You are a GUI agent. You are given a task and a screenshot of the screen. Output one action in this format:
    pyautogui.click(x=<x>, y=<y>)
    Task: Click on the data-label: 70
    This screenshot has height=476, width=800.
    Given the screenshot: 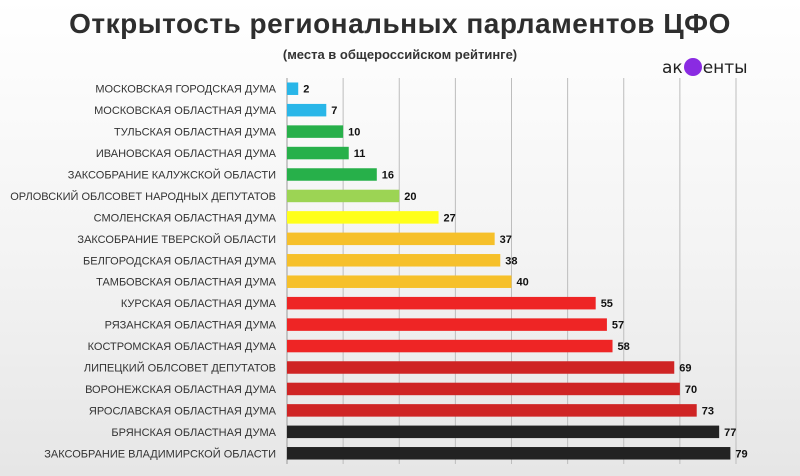 What is the action you would take?
    pyautogui.click(x=691, y=390)
    